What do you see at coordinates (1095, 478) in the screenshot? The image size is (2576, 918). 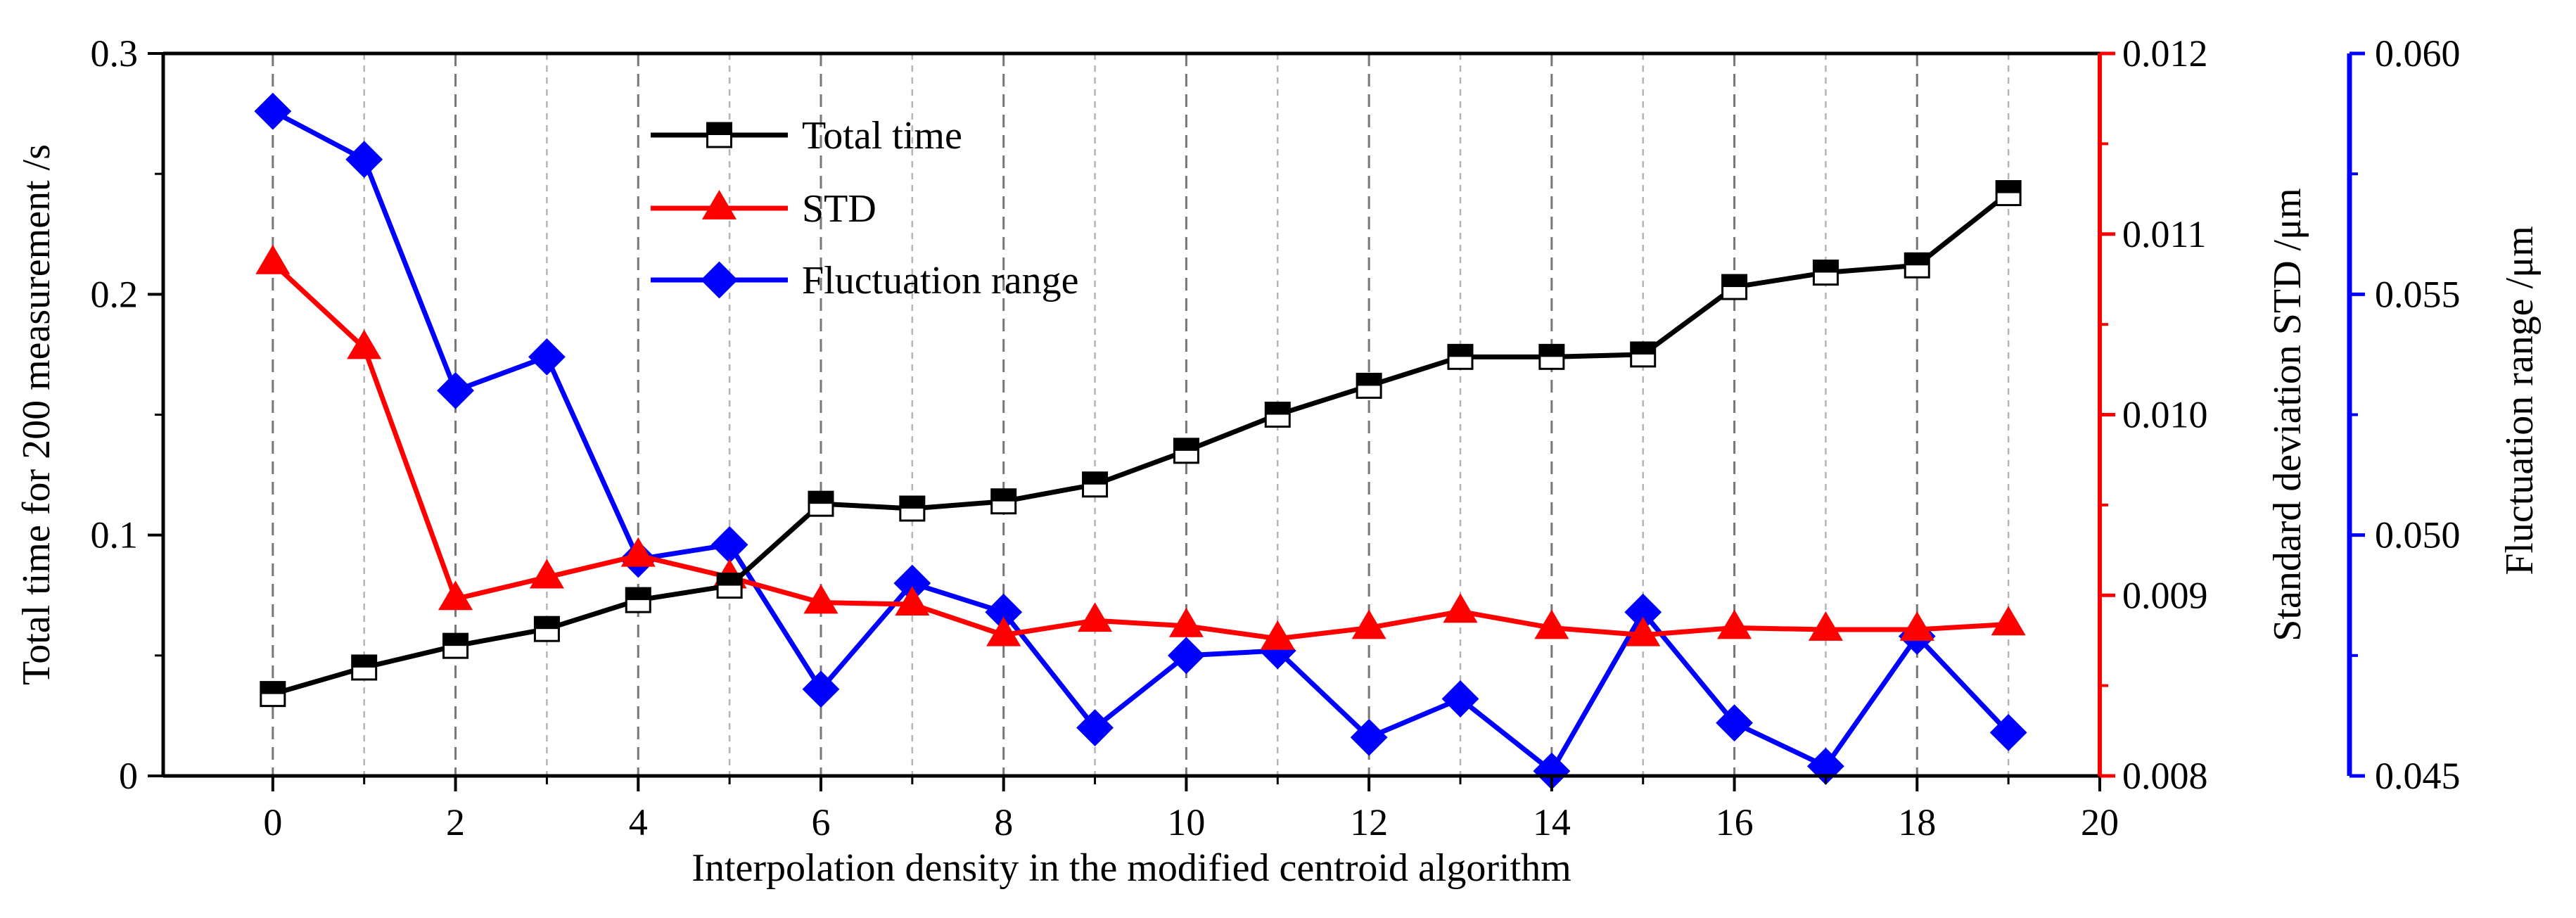 I see `point-total-time-9-fill` at bounding box center [1095, 478].